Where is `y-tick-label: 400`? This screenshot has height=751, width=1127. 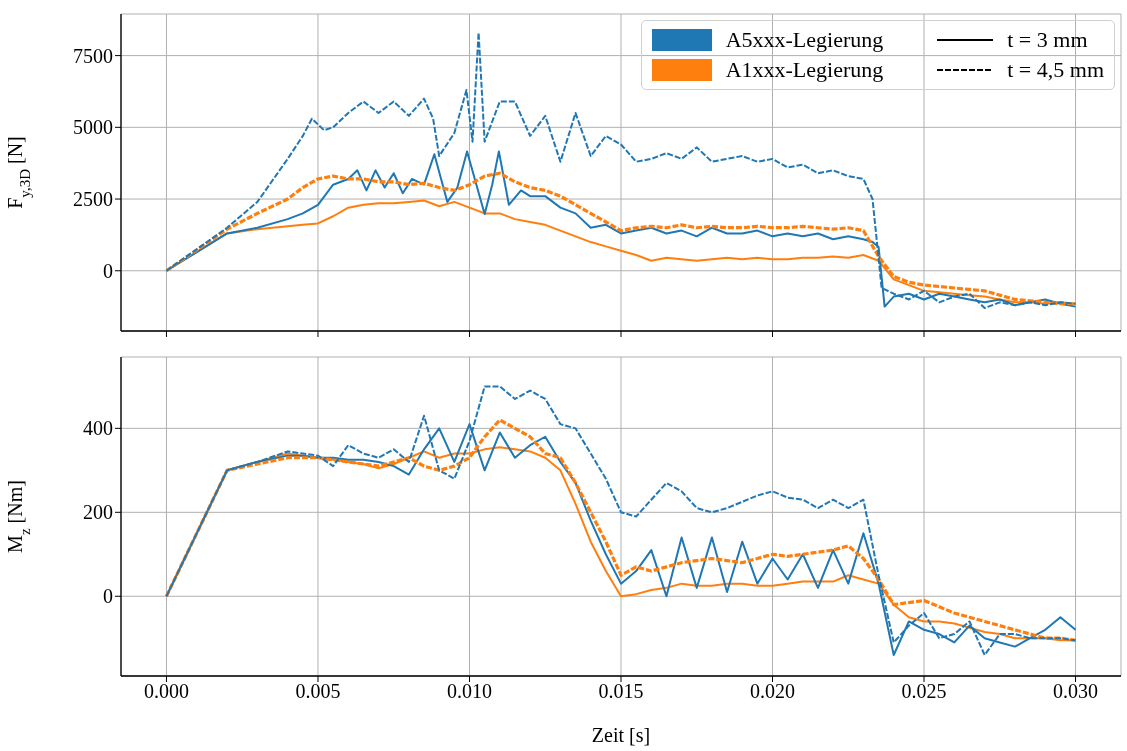 y-tick-label: 400 is located at coordinates (98, 428).